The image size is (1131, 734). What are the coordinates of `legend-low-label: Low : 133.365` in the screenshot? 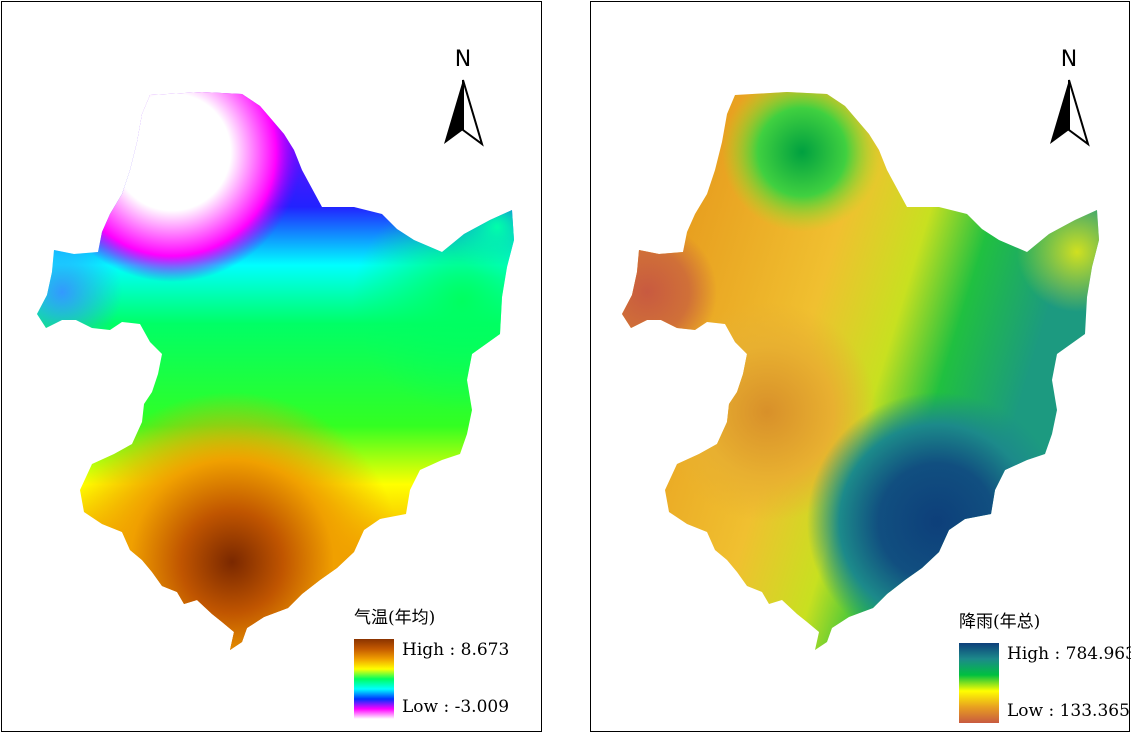 It's located at (1068, 711).